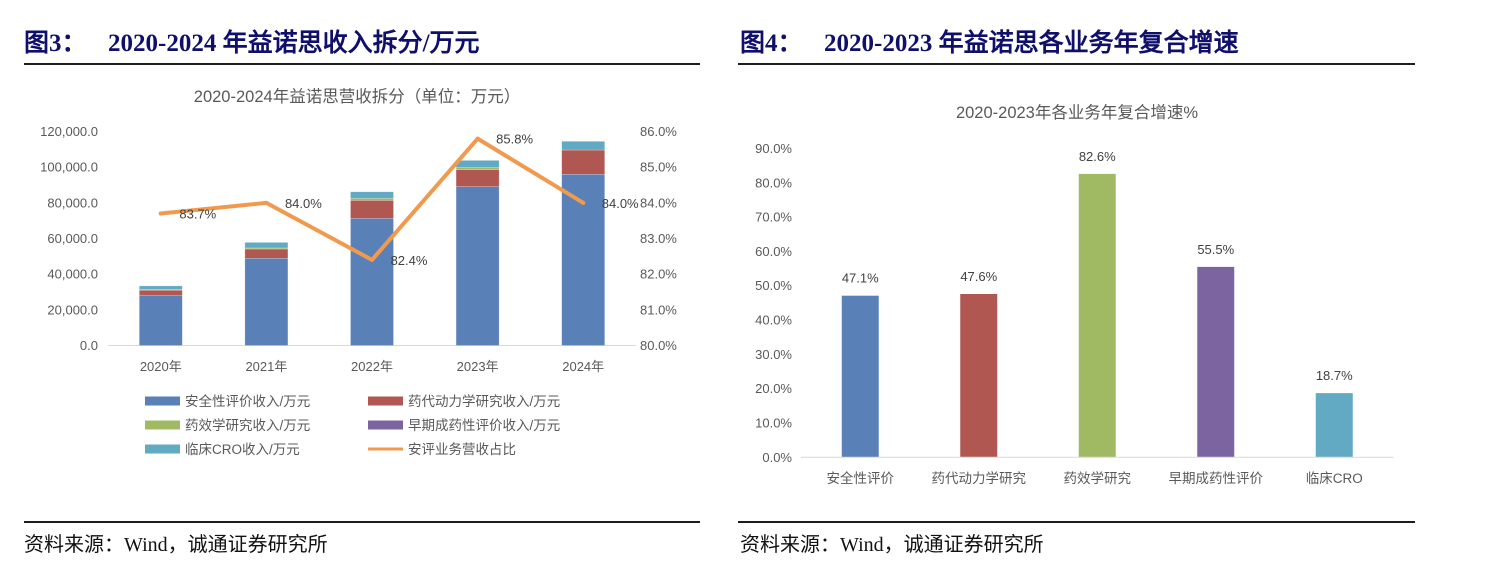 Image resolution: width=1490 pixels, height=570 pixels. What do you see at coordinates (777, 457) in the screenshot?
I see `y-axis-tick-label: 0.0%` at bounding box center [777, 457].